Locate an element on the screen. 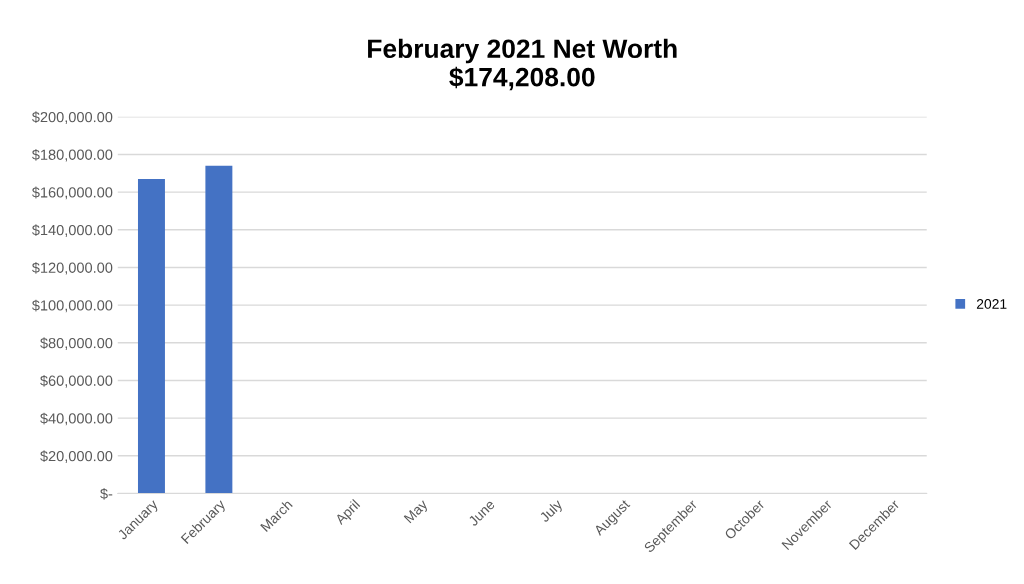  x-tick-label: May is located at coordinates (417, 512).